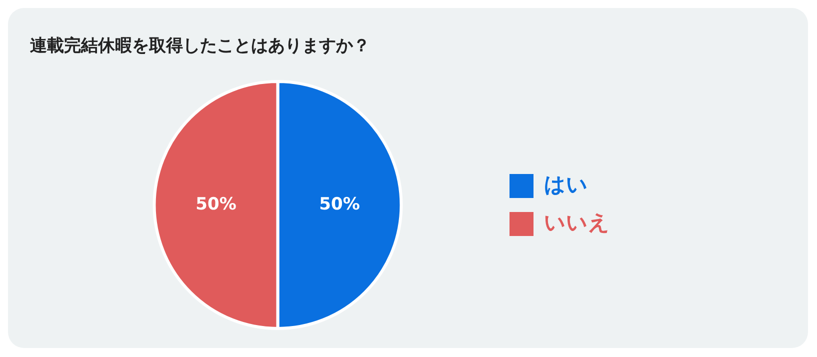 Image resolution: width=817 pixels, height=357 pixels. I want to click on chart-title: 連載完結休暇を取得したことはありますか？, so click(200, 46).